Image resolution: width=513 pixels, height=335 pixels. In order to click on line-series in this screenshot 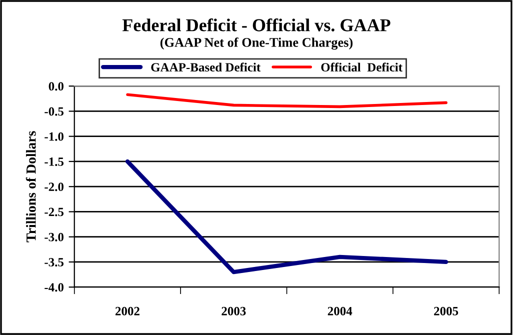, I will do `click(287, 100)`.